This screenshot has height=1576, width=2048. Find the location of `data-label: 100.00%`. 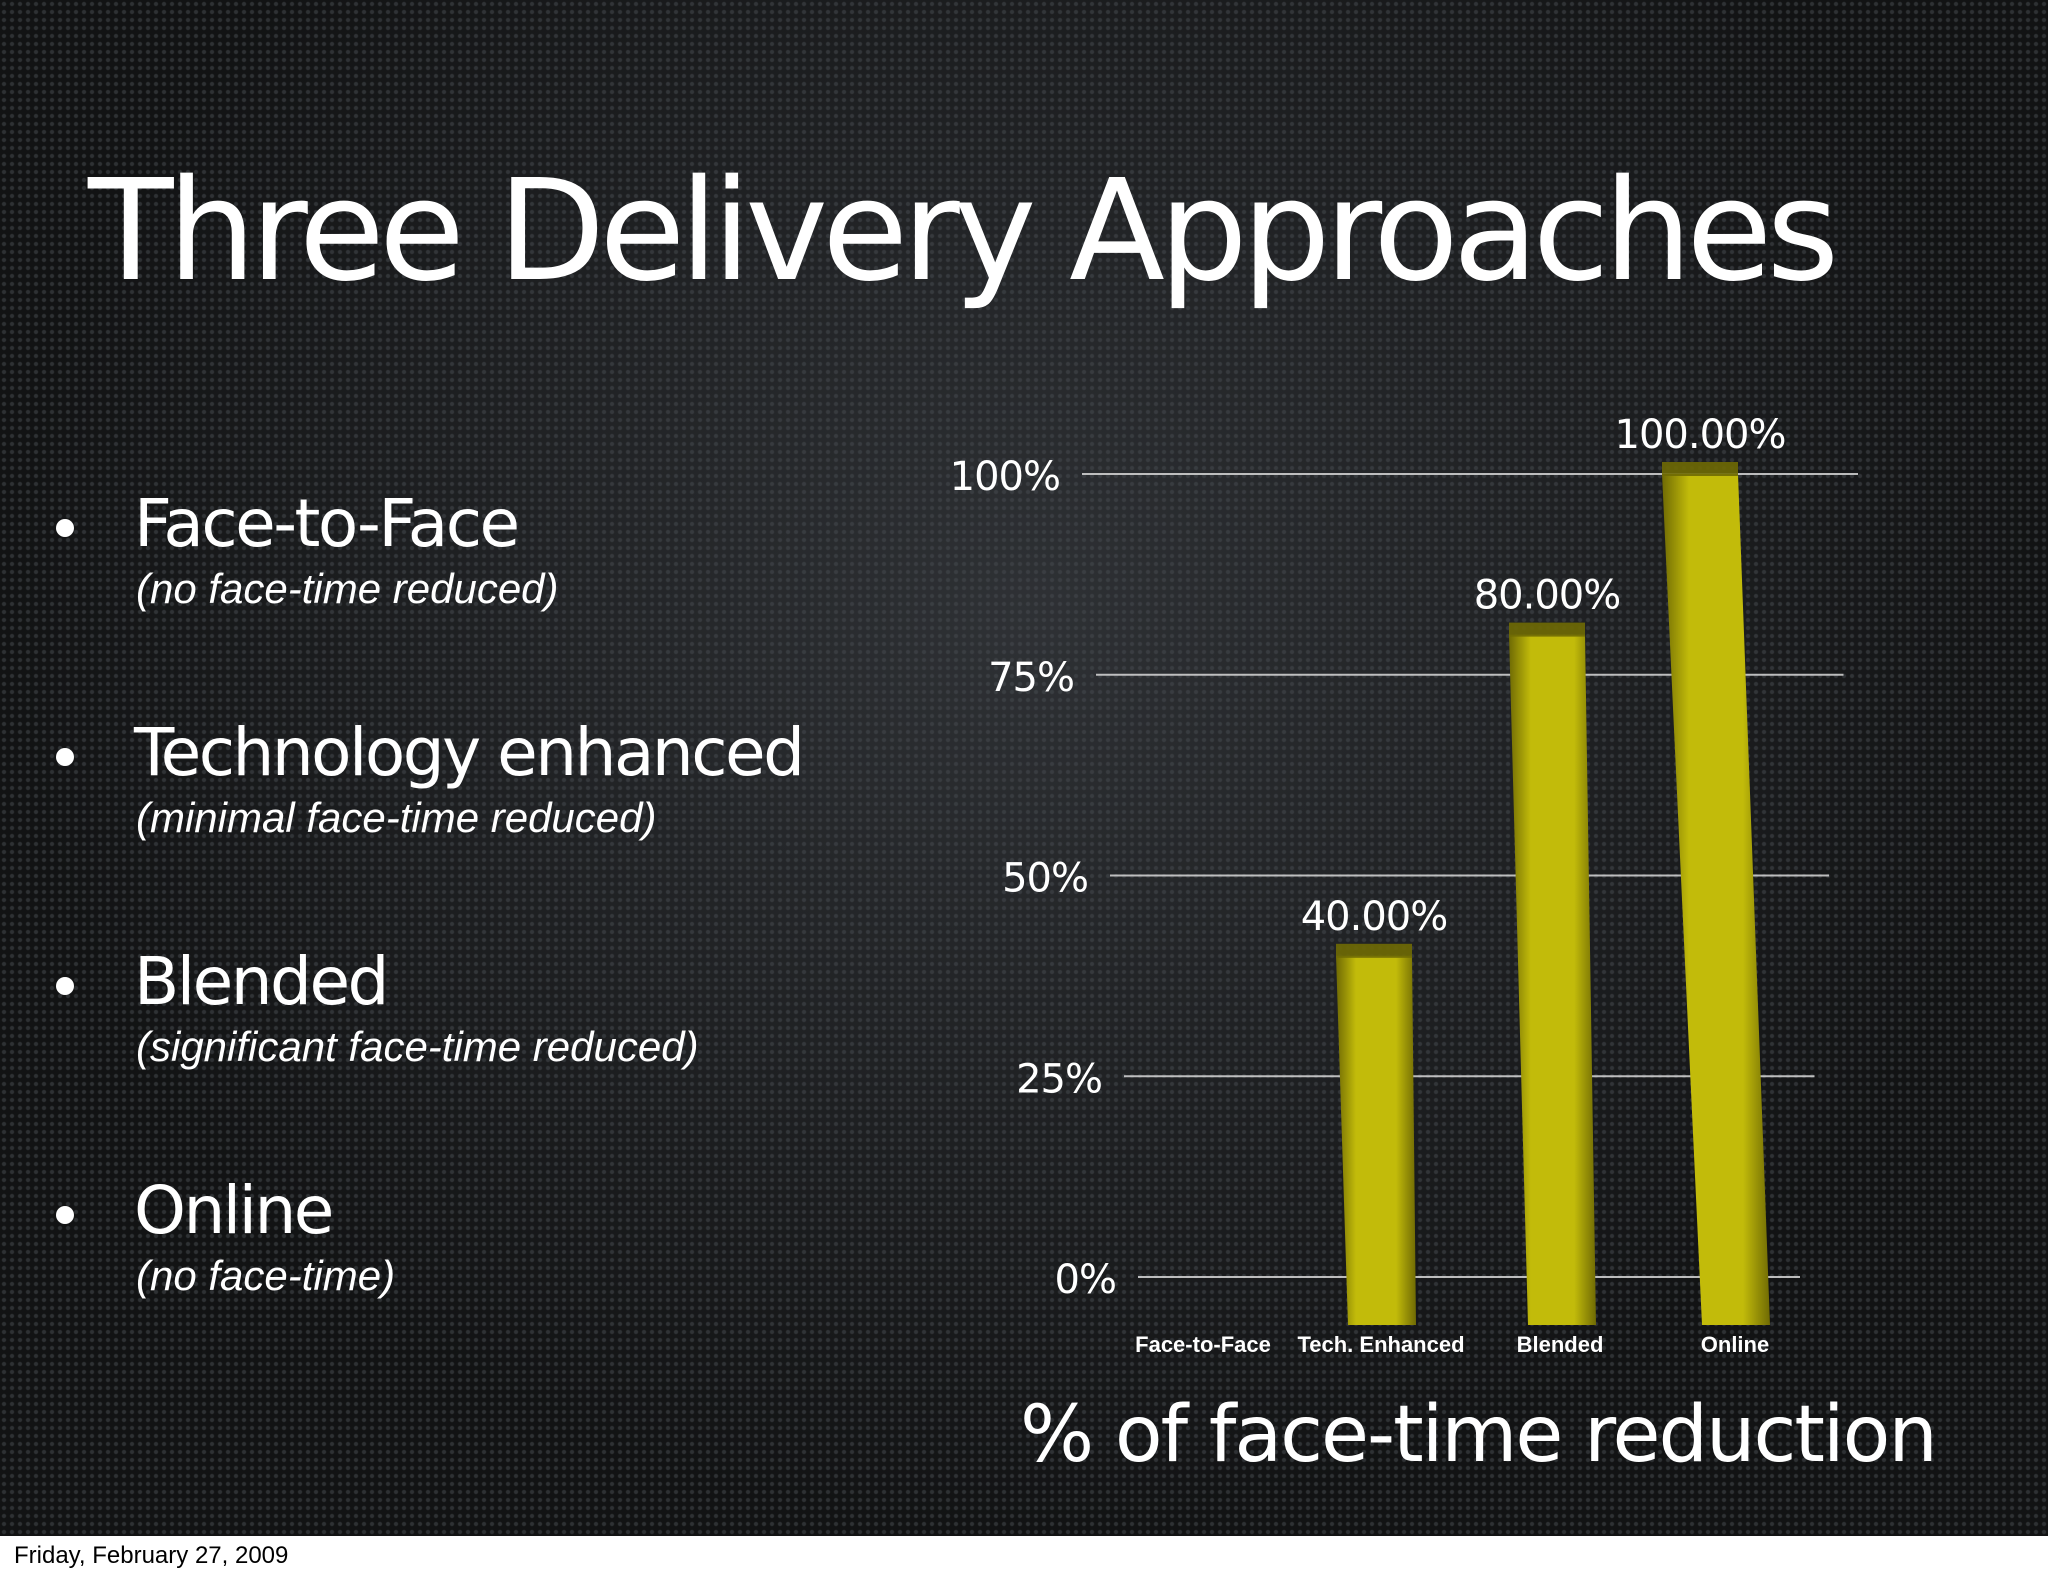

data-label: 100.00% is located at coordinates (1700, 435).